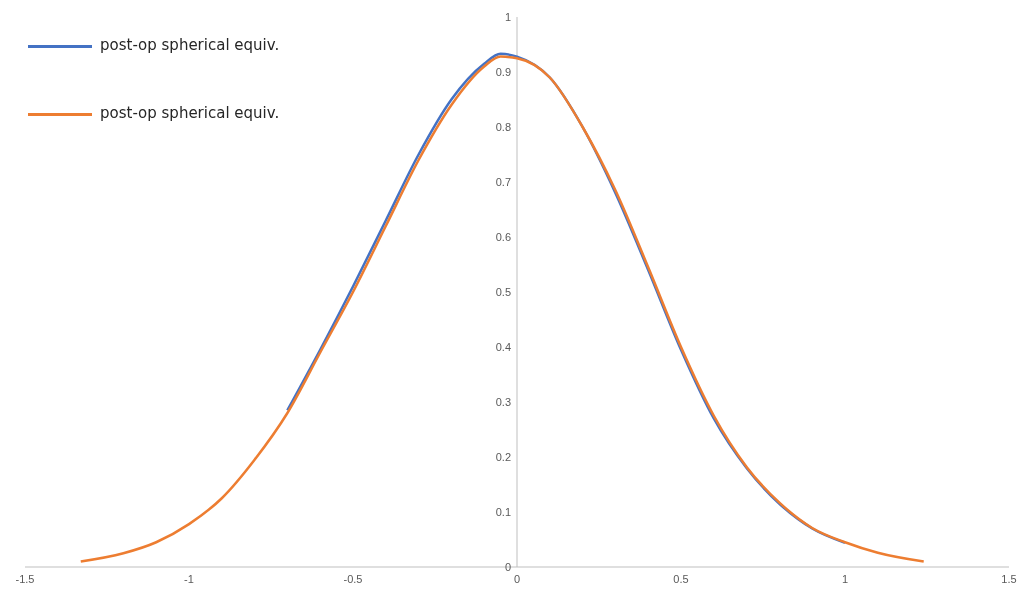  I want to click on y-tick-label: 0.3, so click(503, 402).